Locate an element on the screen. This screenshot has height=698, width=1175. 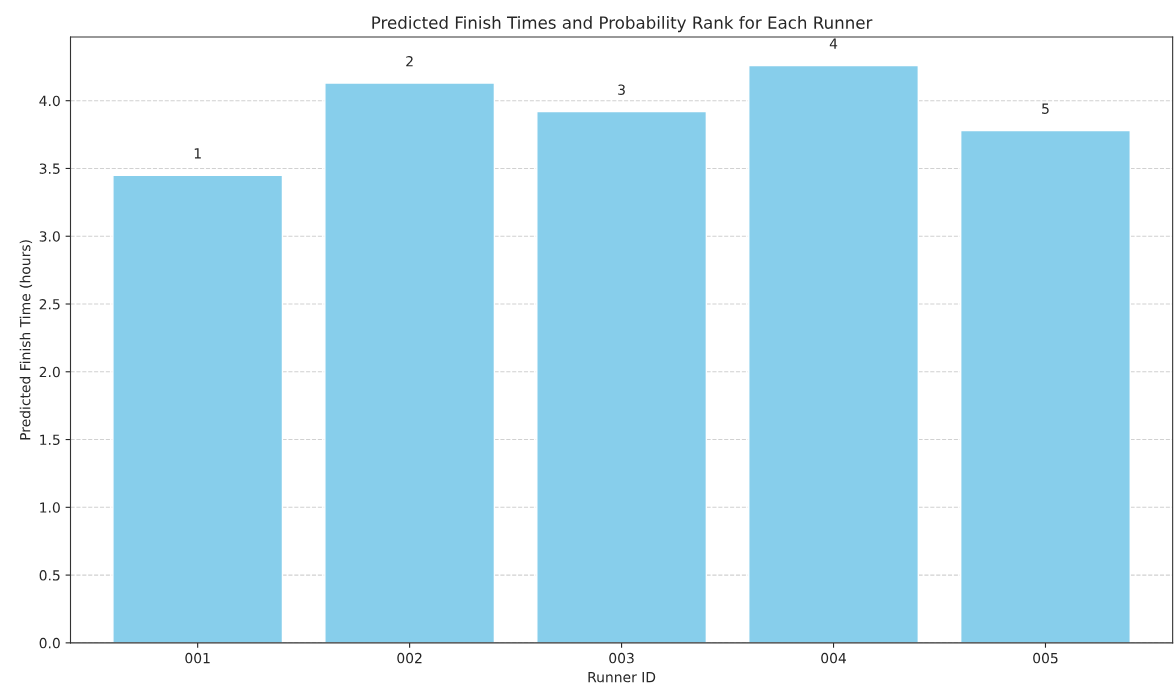
annotation: 5 is located at coordinates (1045, 108).